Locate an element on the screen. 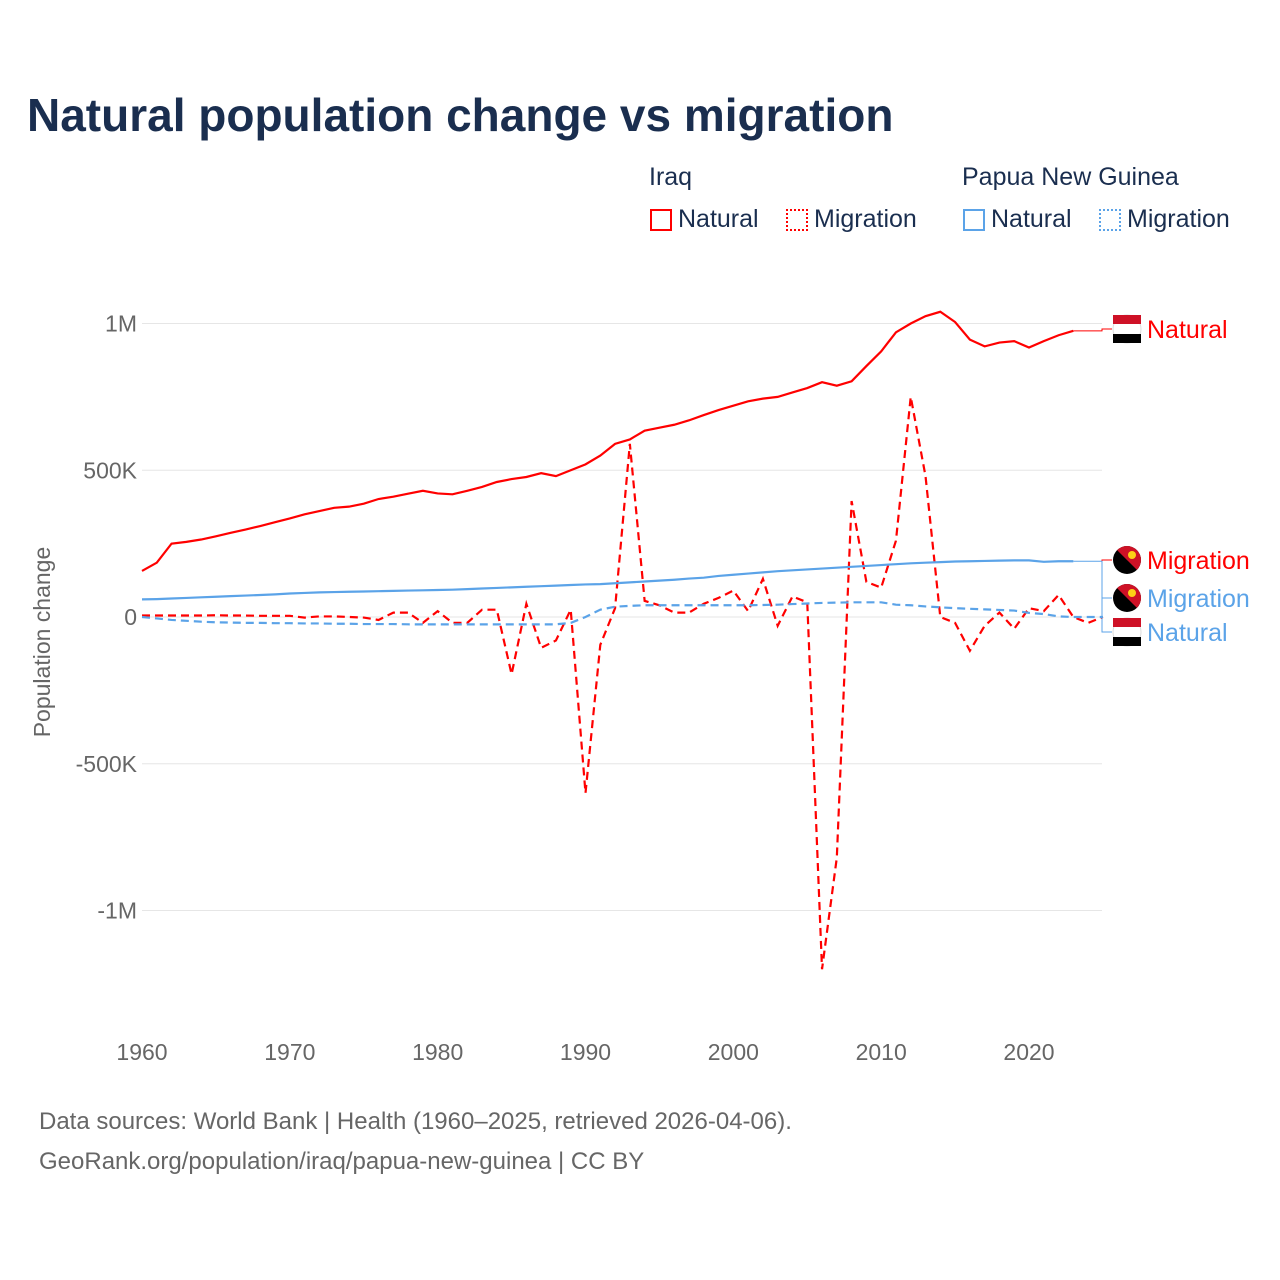  x-tick-label: 2000 is located at coordinates (733, 1052).